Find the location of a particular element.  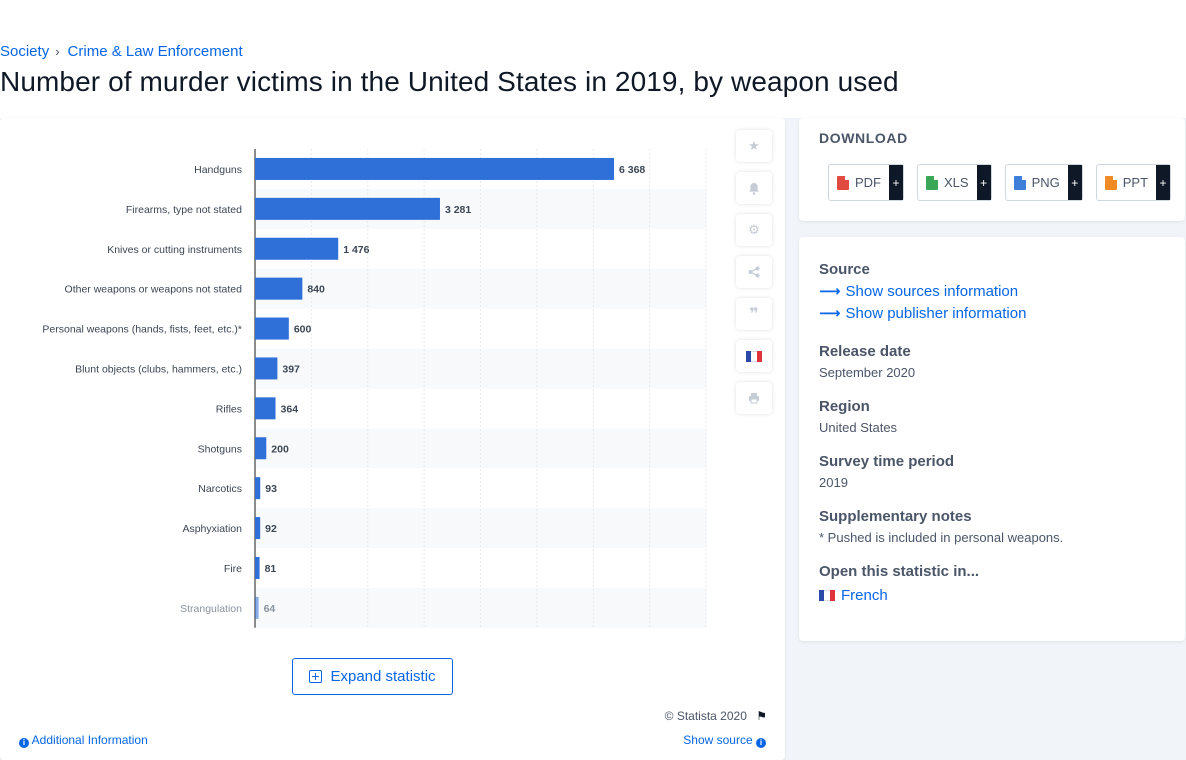

source-label: Source is located at coordinates (844, 269).